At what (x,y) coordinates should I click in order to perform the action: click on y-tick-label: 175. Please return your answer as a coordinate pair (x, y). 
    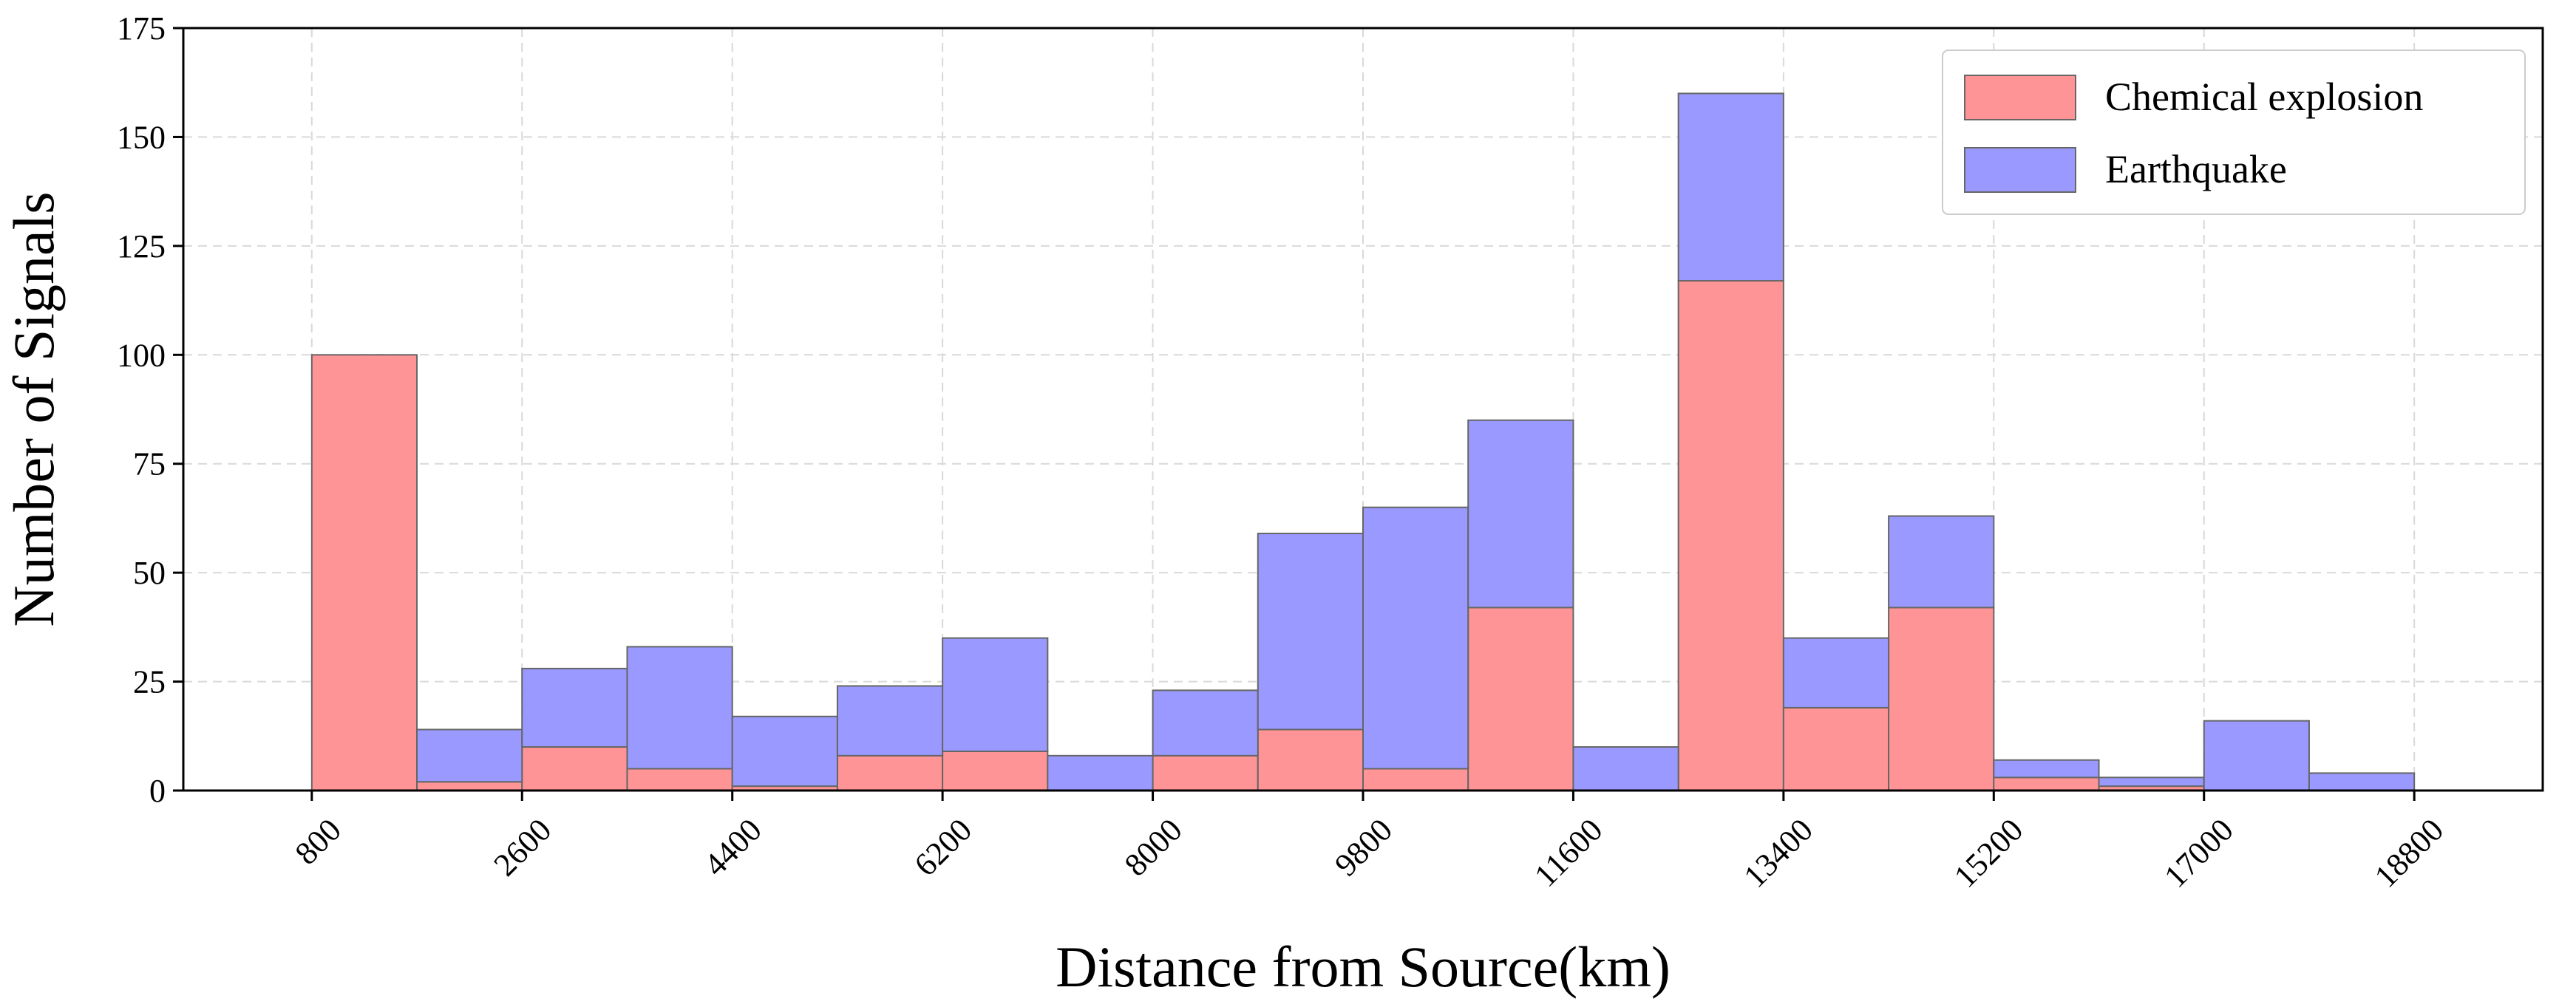
    Looking at the image, I should click on (141, 28).